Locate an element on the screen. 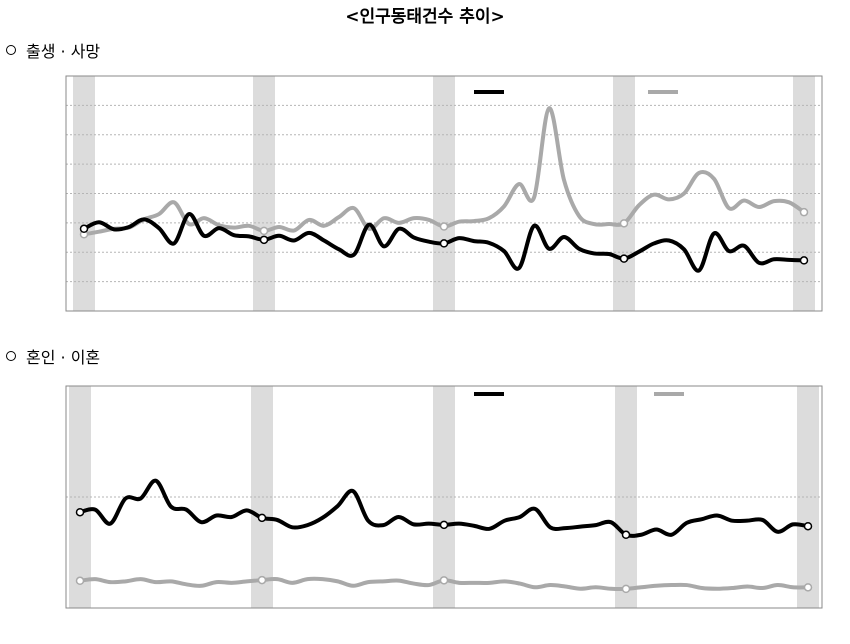 The width and height of the screenshot is (850, 644). section-label: 출생 · 사망 is located at coordinates (63, 51).